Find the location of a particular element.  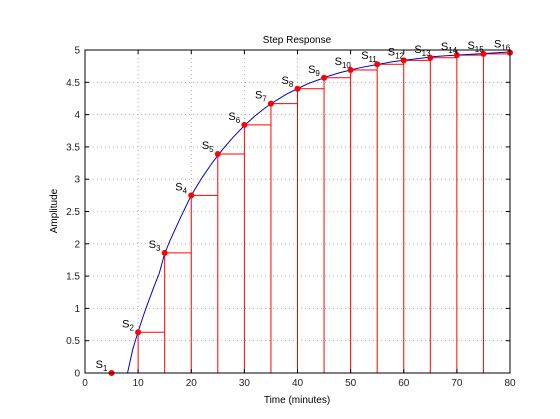

sample-label: S10 is located at coordinates (343, 63).